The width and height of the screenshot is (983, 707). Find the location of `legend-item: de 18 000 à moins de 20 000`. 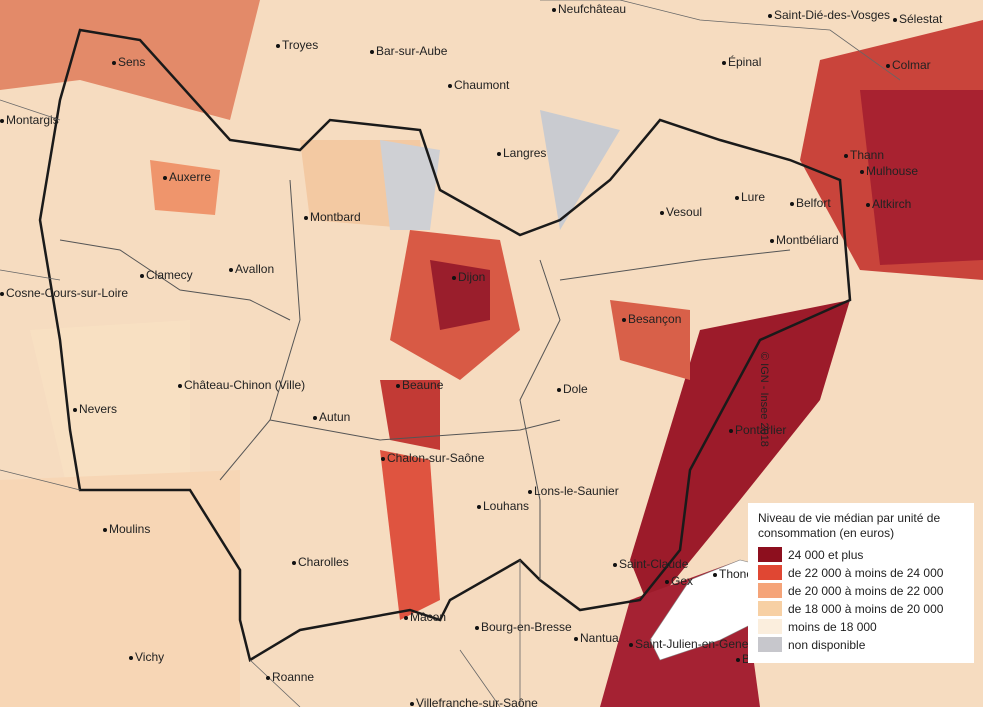

legend-item: de 18 000 à moins de 20 000 is located at coordinates (861, 608).